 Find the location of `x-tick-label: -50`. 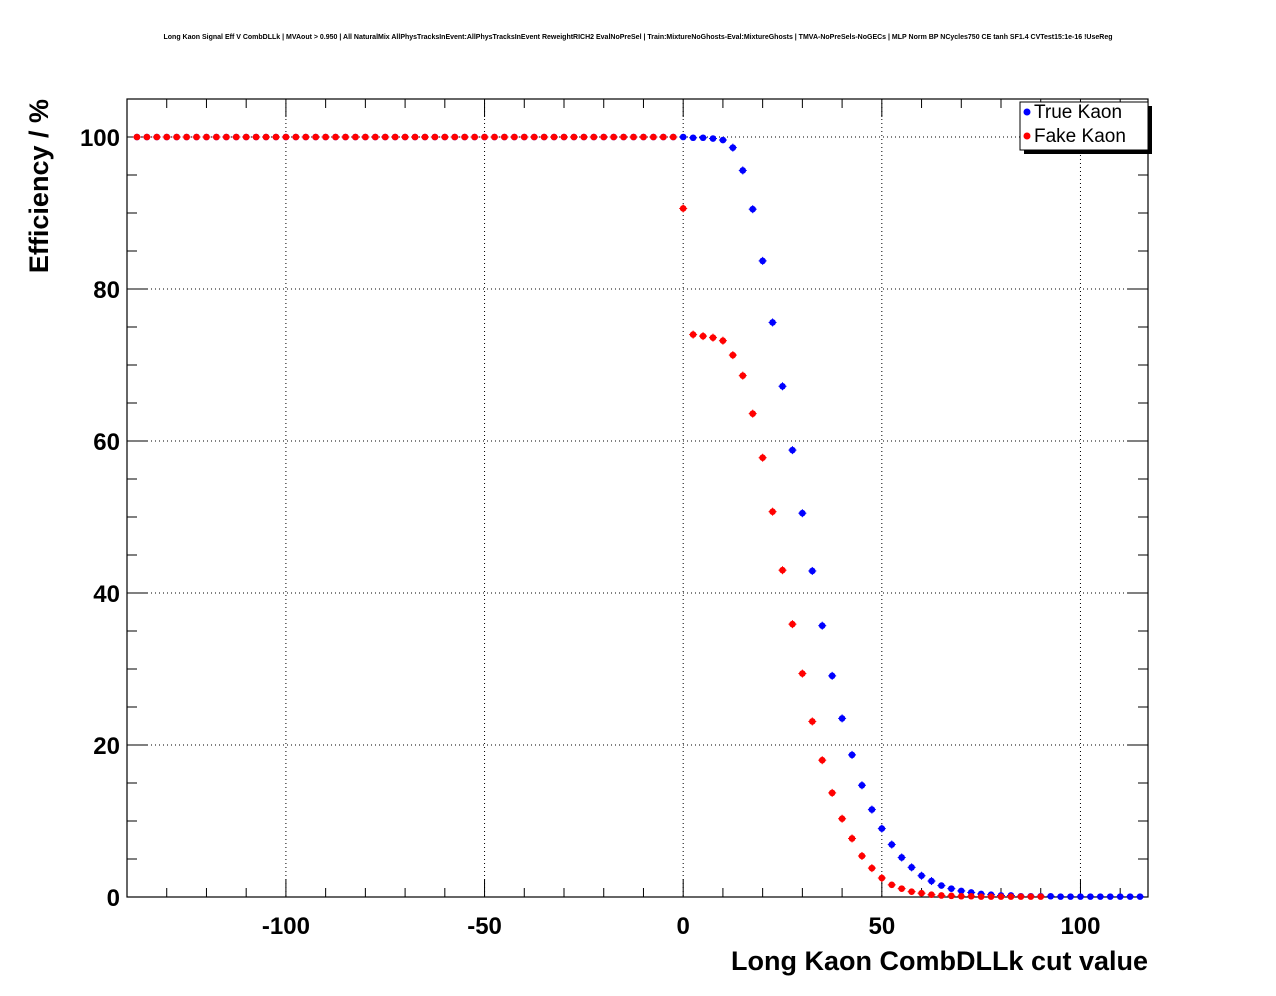

x-tick-label: -50 is located at coordinates (484, 926).